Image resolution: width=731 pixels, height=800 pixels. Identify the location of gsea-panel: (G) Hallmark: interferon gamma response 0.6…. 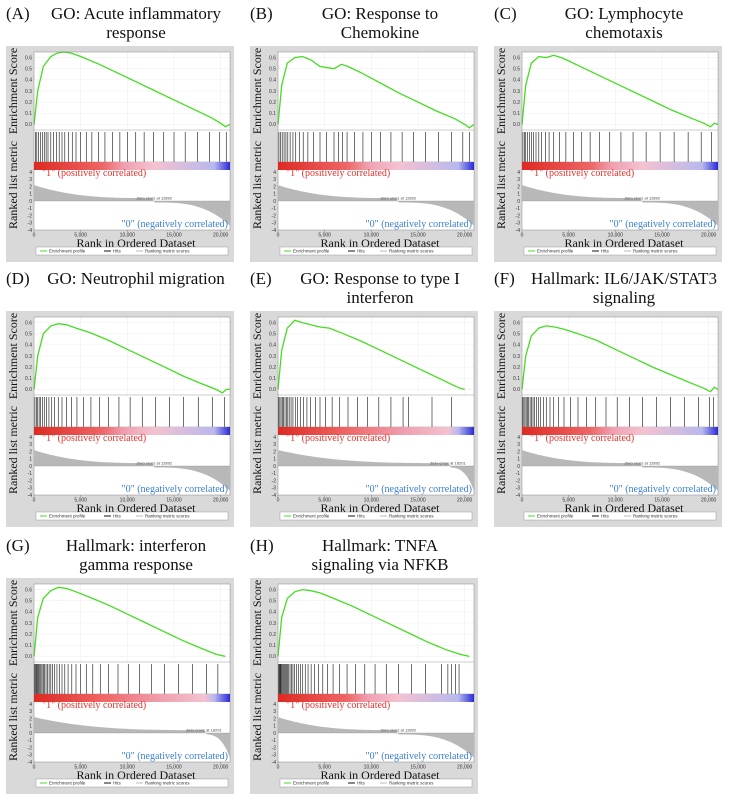
(121, 664).